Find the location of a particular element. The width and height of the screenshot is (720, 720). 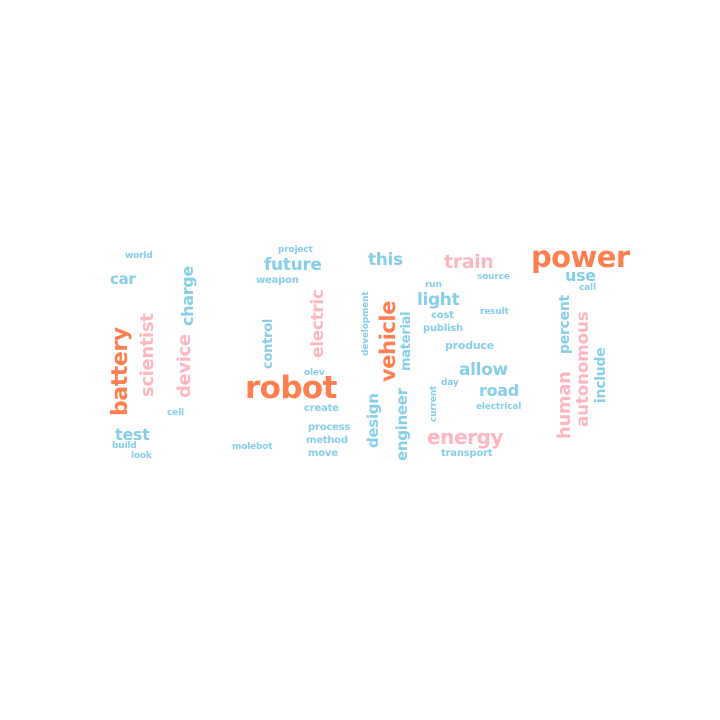

word-electrical: electrical is located at coordinates (499, 407).